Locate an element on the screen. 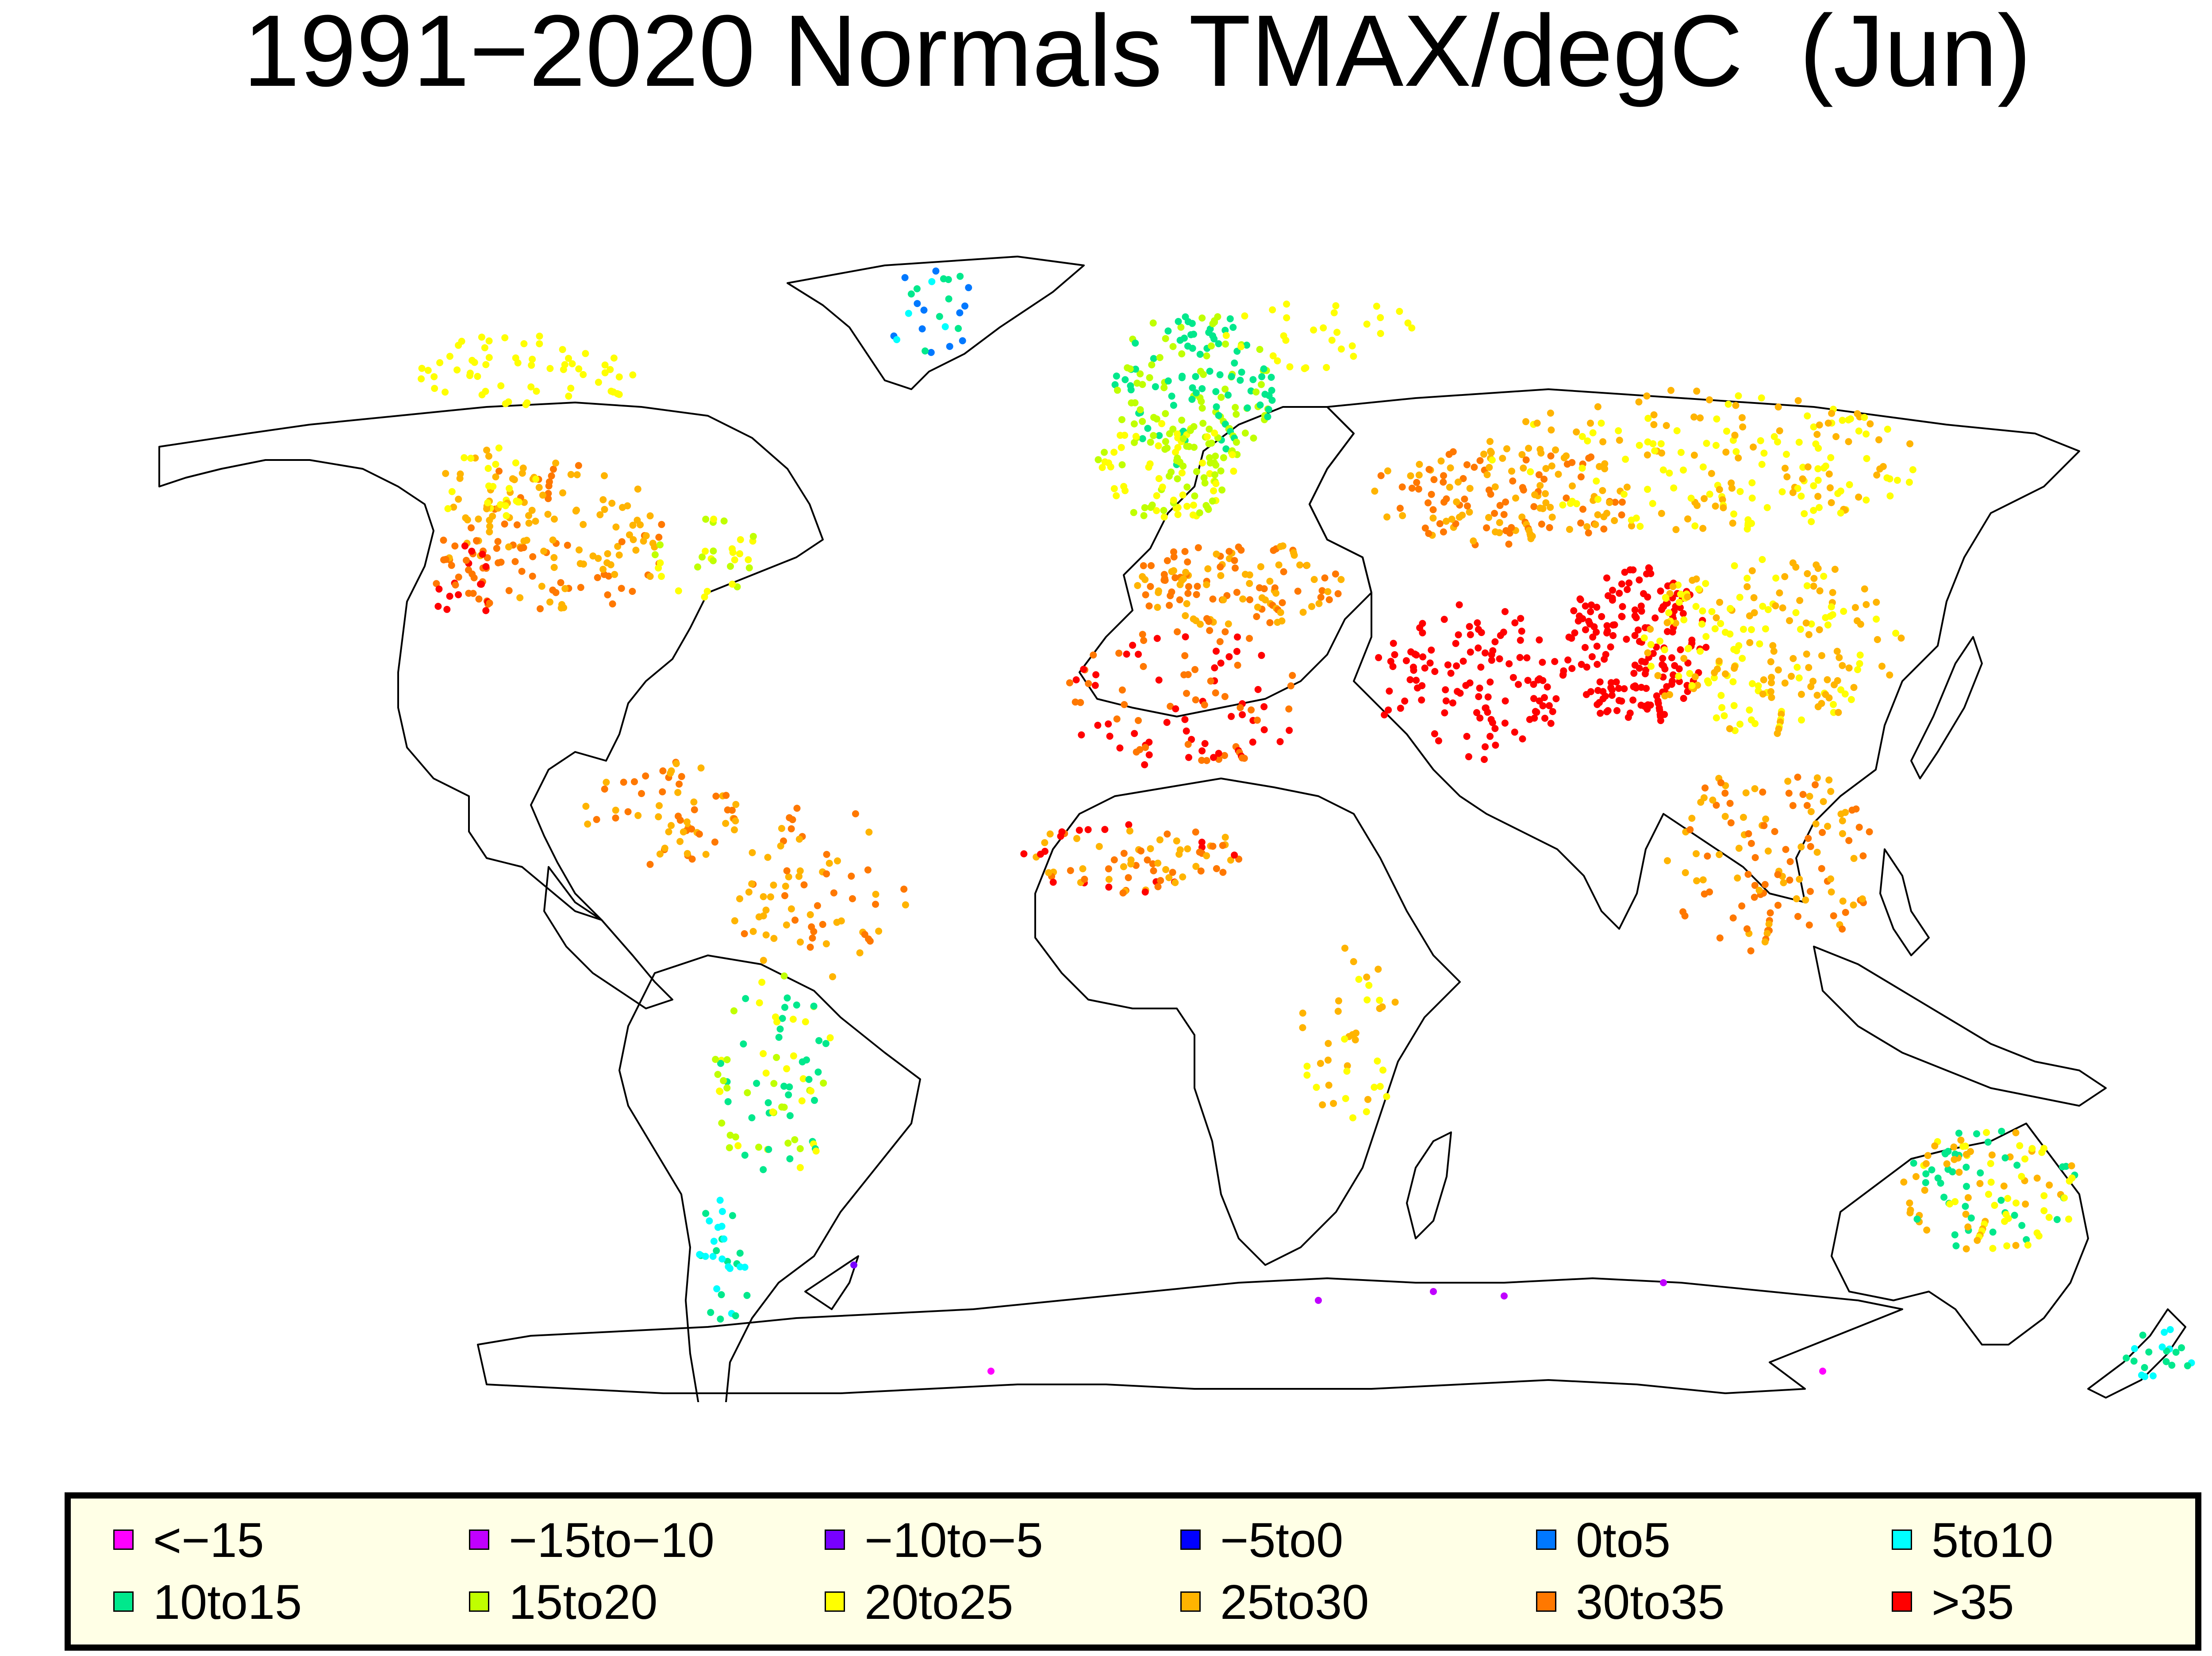  legend-swatch is located at coordinates (1190, 1601).